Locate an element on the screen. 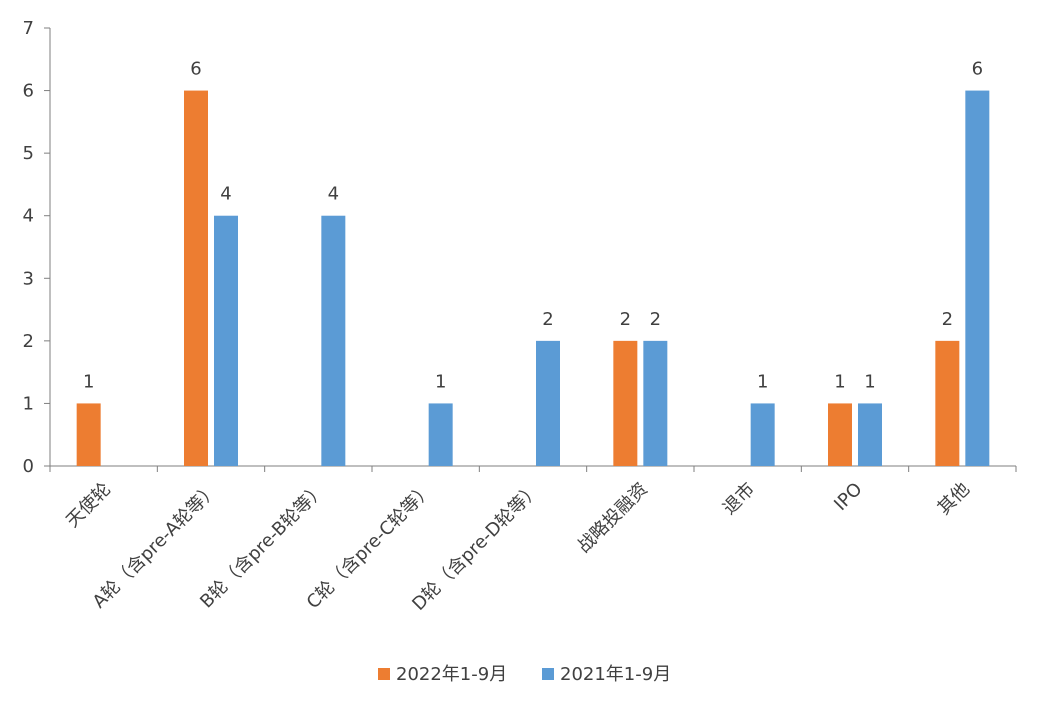 This screenshot has width=1037, height=707. category-label: 战略投融资 is located at coordinates (612, 518).